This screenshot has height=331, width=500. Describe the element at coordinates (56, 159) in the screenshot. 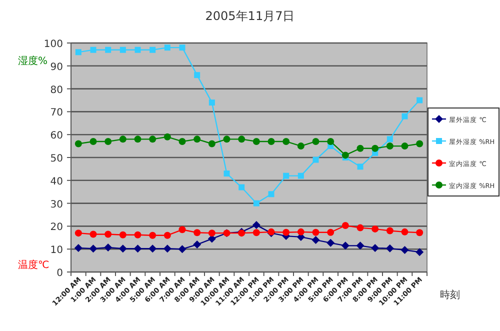

I see `y-tick-label: 50` at that location.